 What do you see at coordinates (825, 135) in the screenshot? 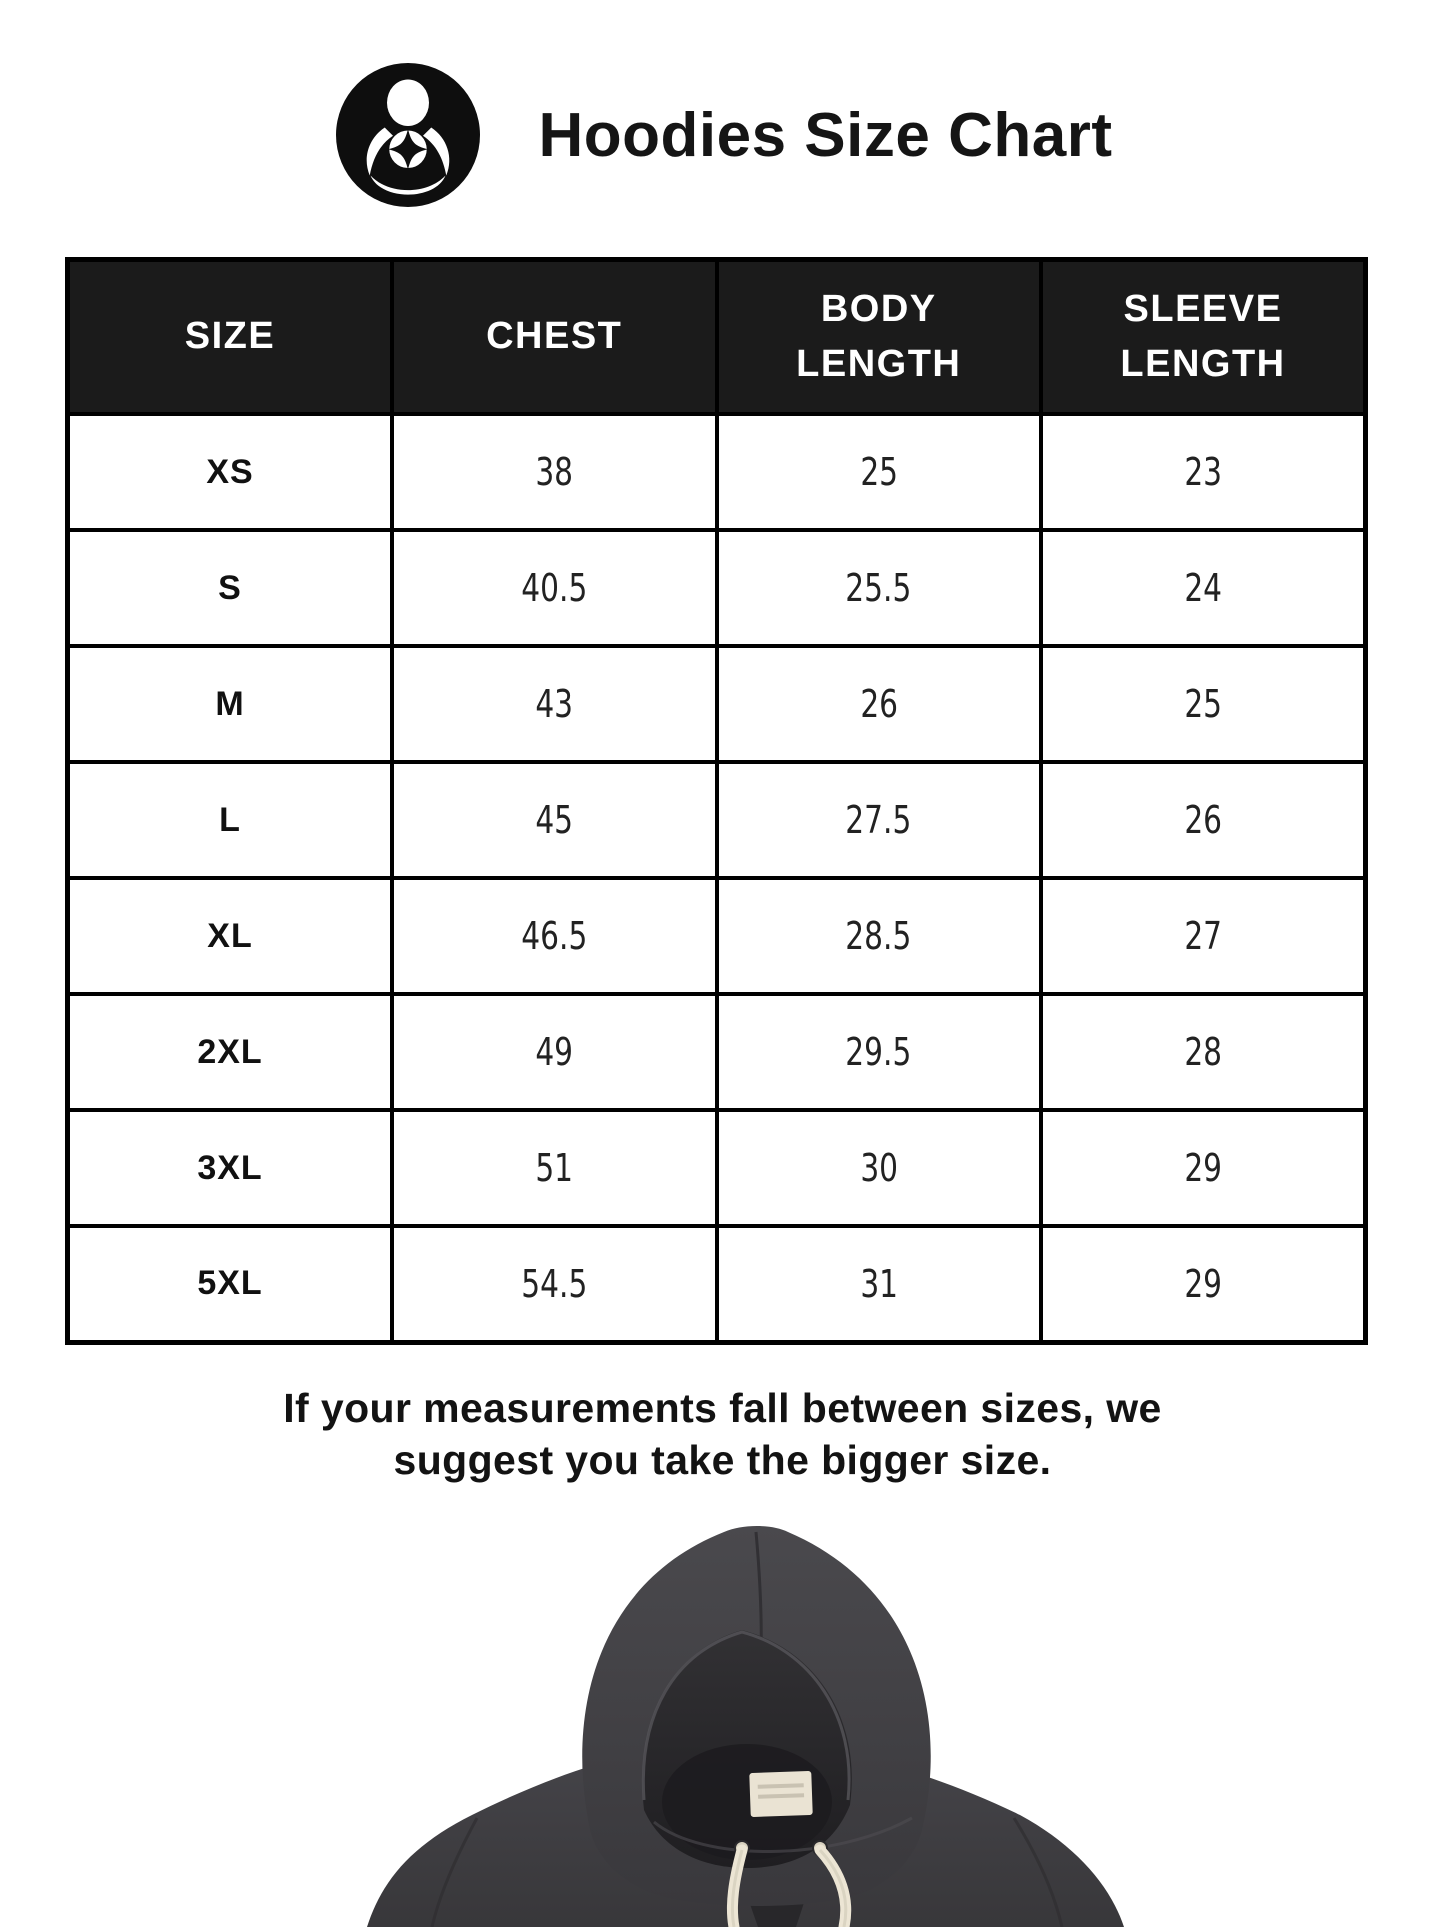
I see `page-title: Hoodies Size Chart` at bounding box center [825, 135].